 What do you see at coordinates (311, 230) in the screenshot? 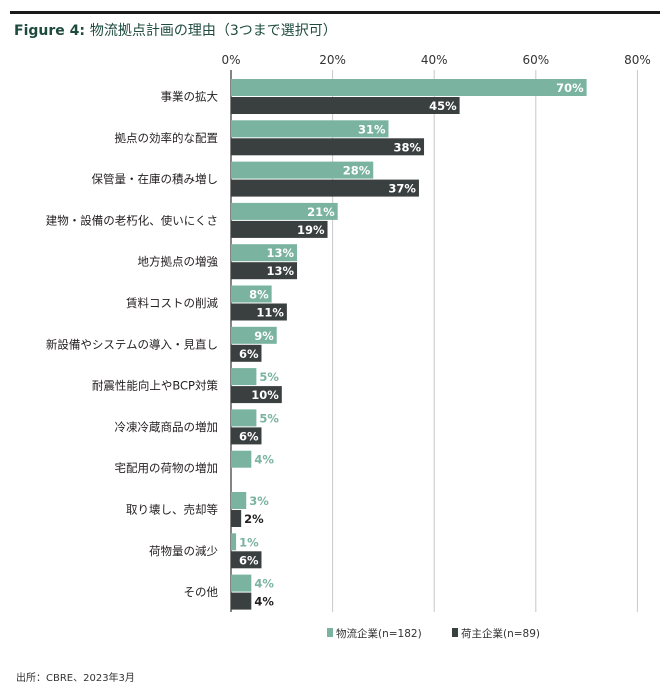
I see `data-label: 19%` at bounding box center [311, 230].